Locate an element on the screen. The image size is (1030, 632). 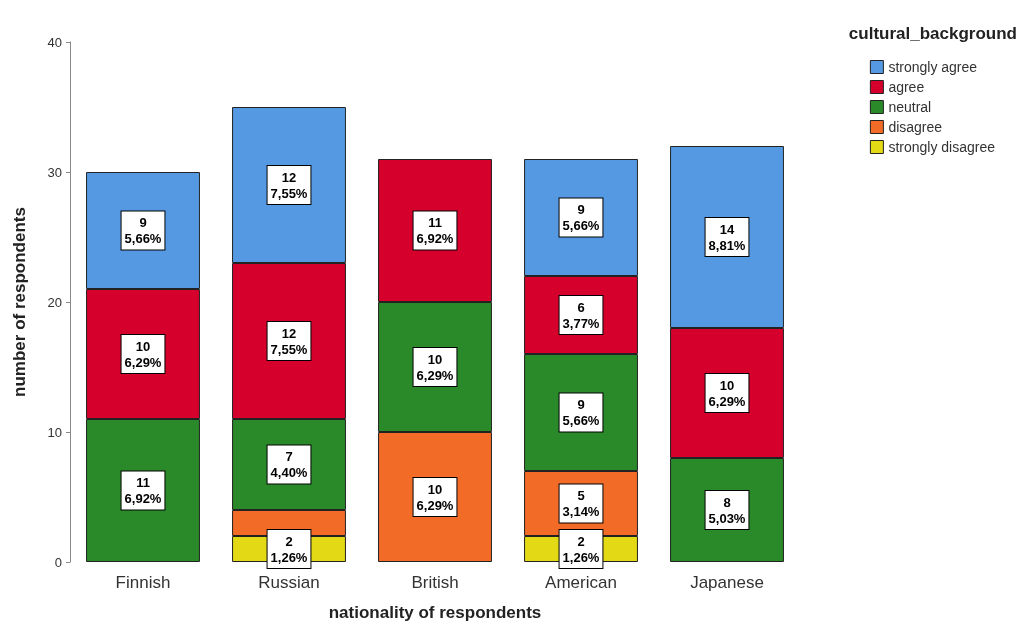
y-tick-label: 0 is located at coordinates (58, 562).